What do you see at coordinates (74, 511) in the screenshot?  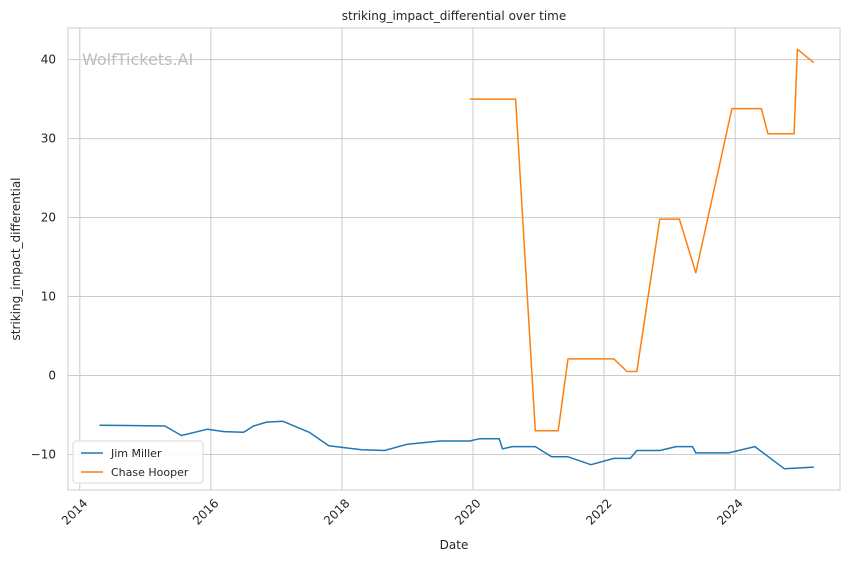 I see `x-tick-label: 2014` at bounding box center [74, 511].